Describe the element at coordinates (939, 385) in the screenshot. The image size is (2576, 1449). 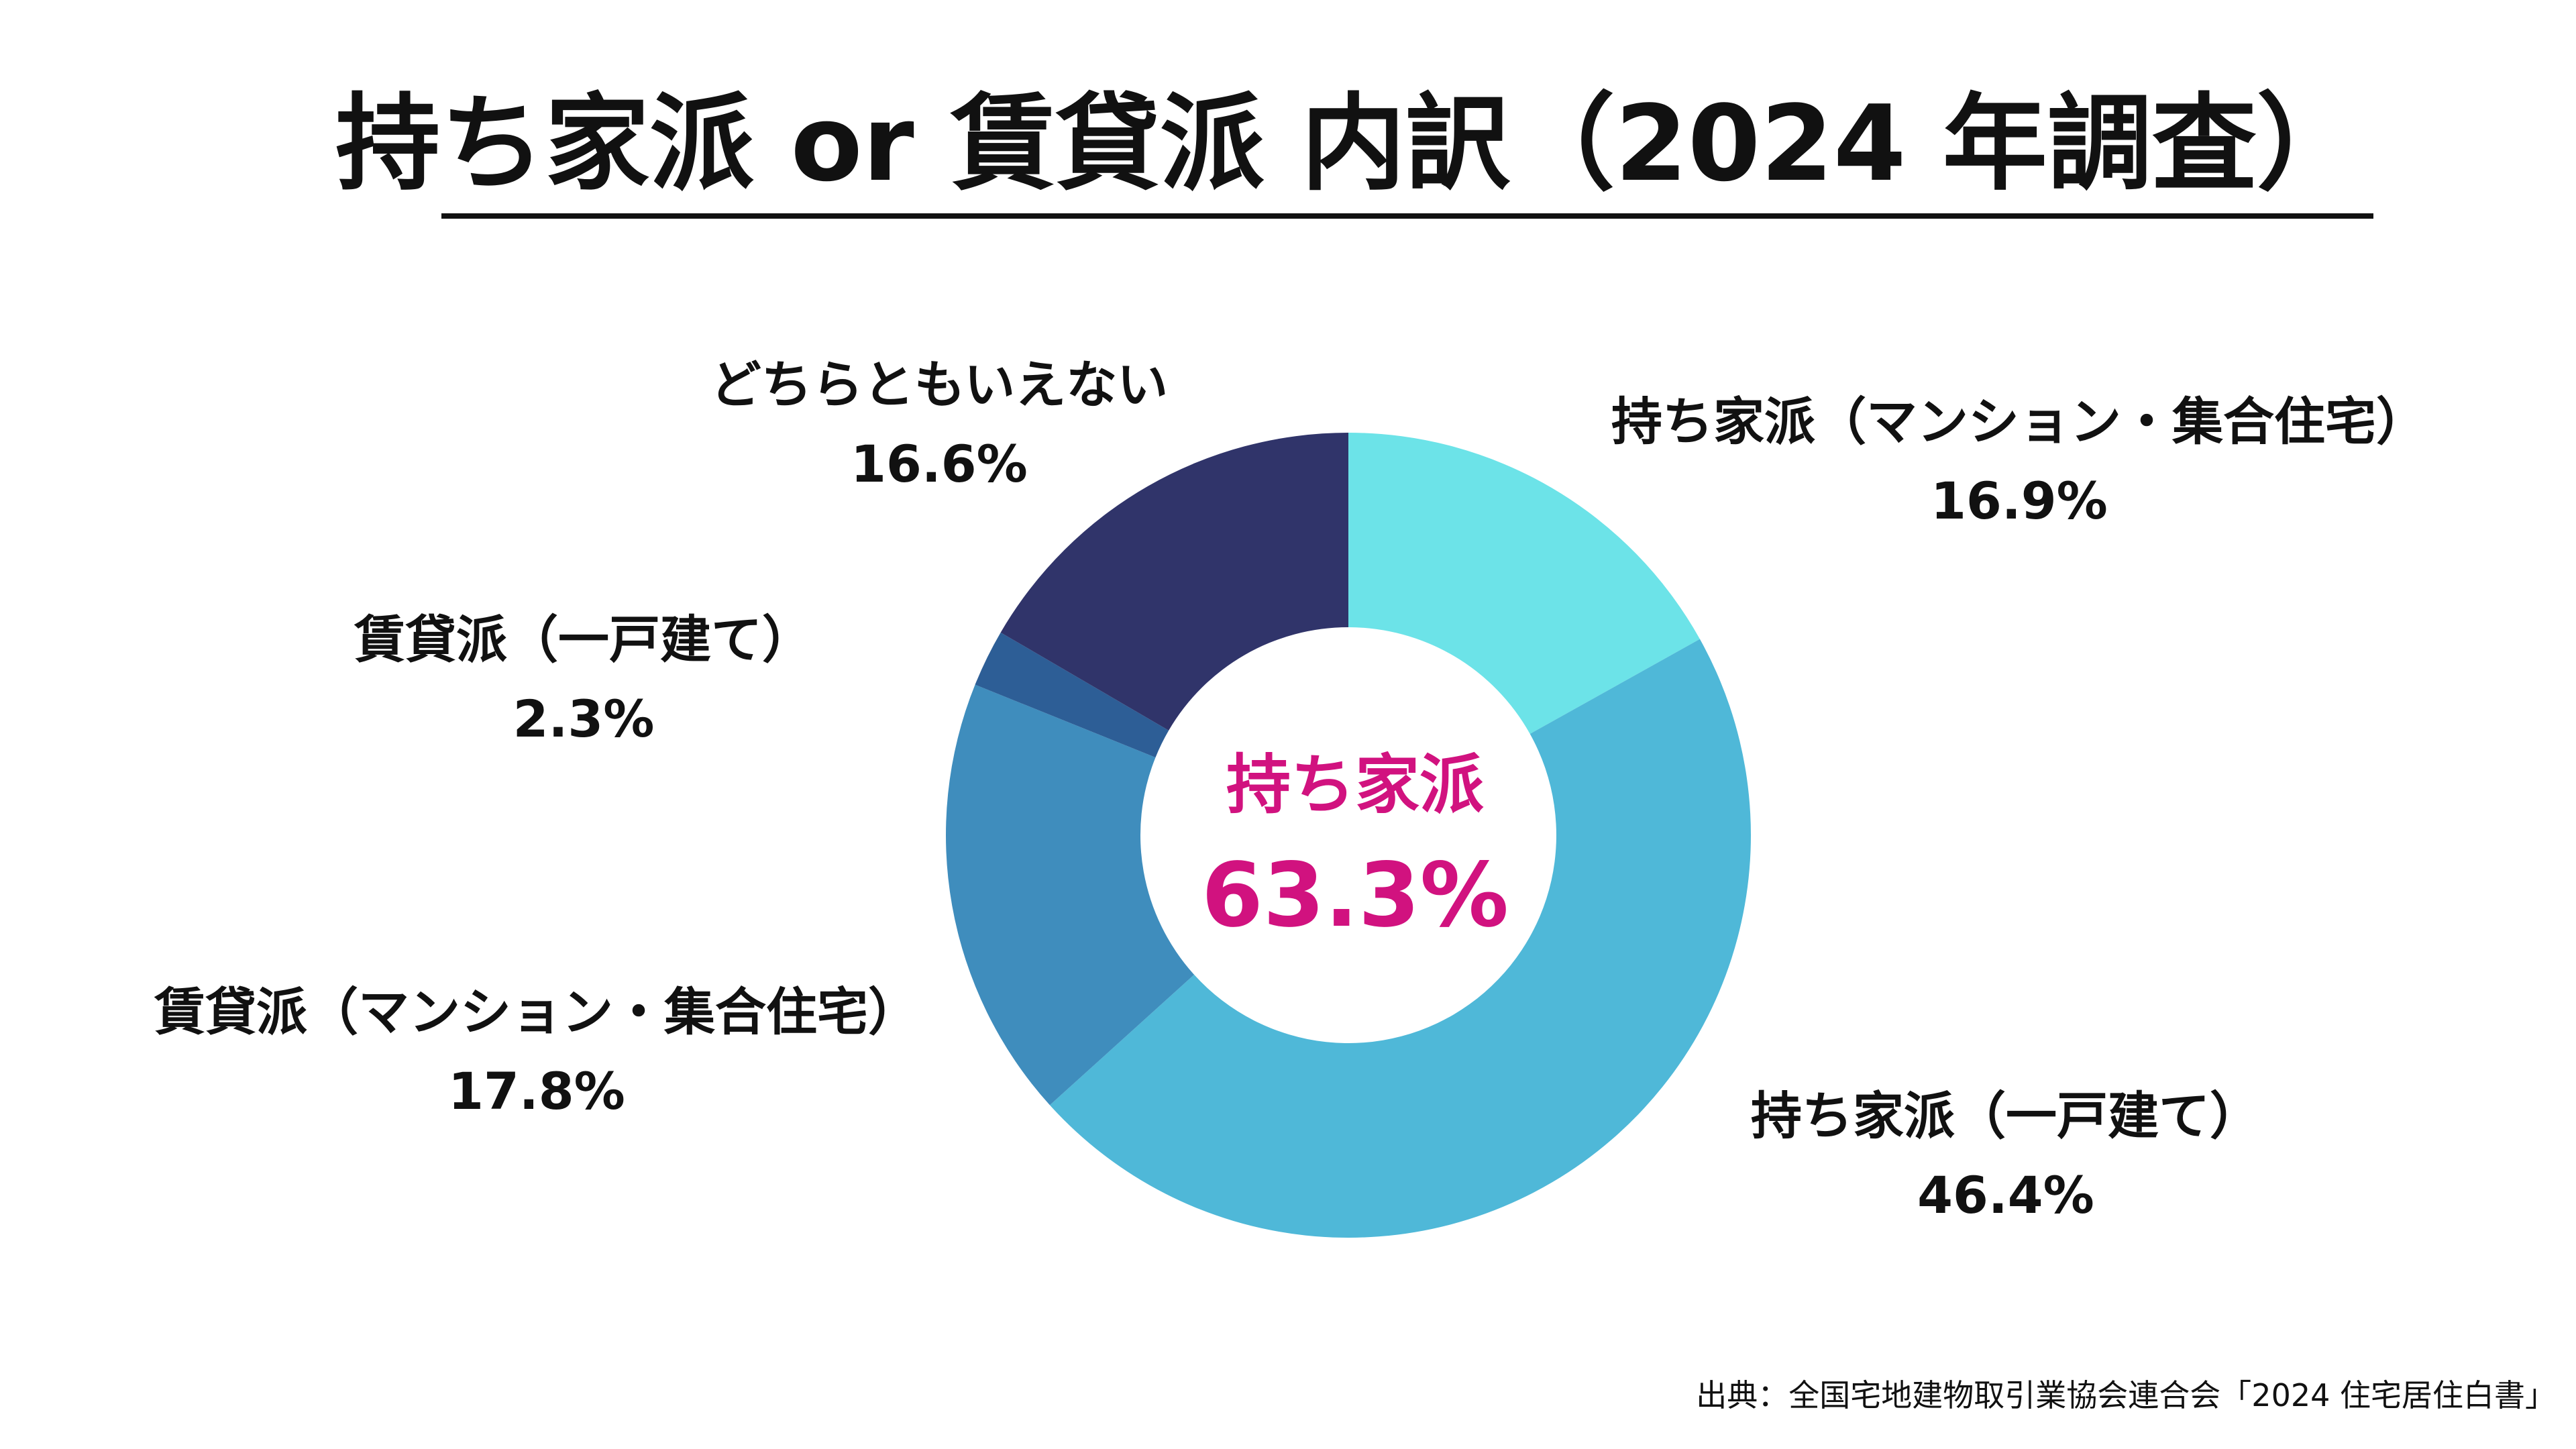
I see `slice-name: どちらともいえない` at that location.